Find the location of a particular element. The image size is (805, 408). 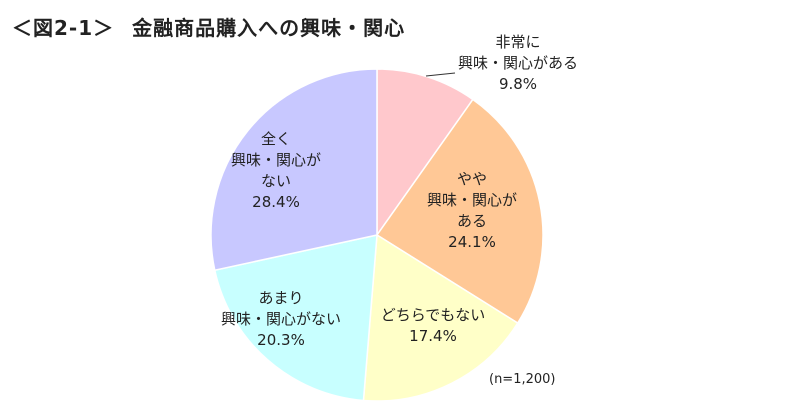

slice-category-label: やや is located at coordinates (472, 179).